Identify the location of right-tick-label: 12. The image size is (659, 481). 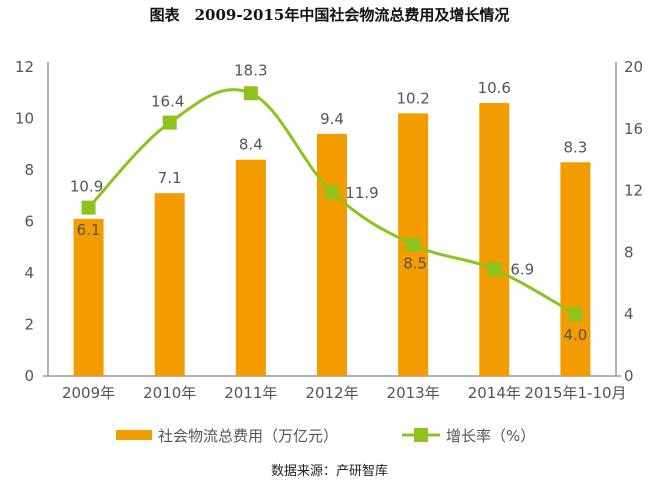
(633, 191).